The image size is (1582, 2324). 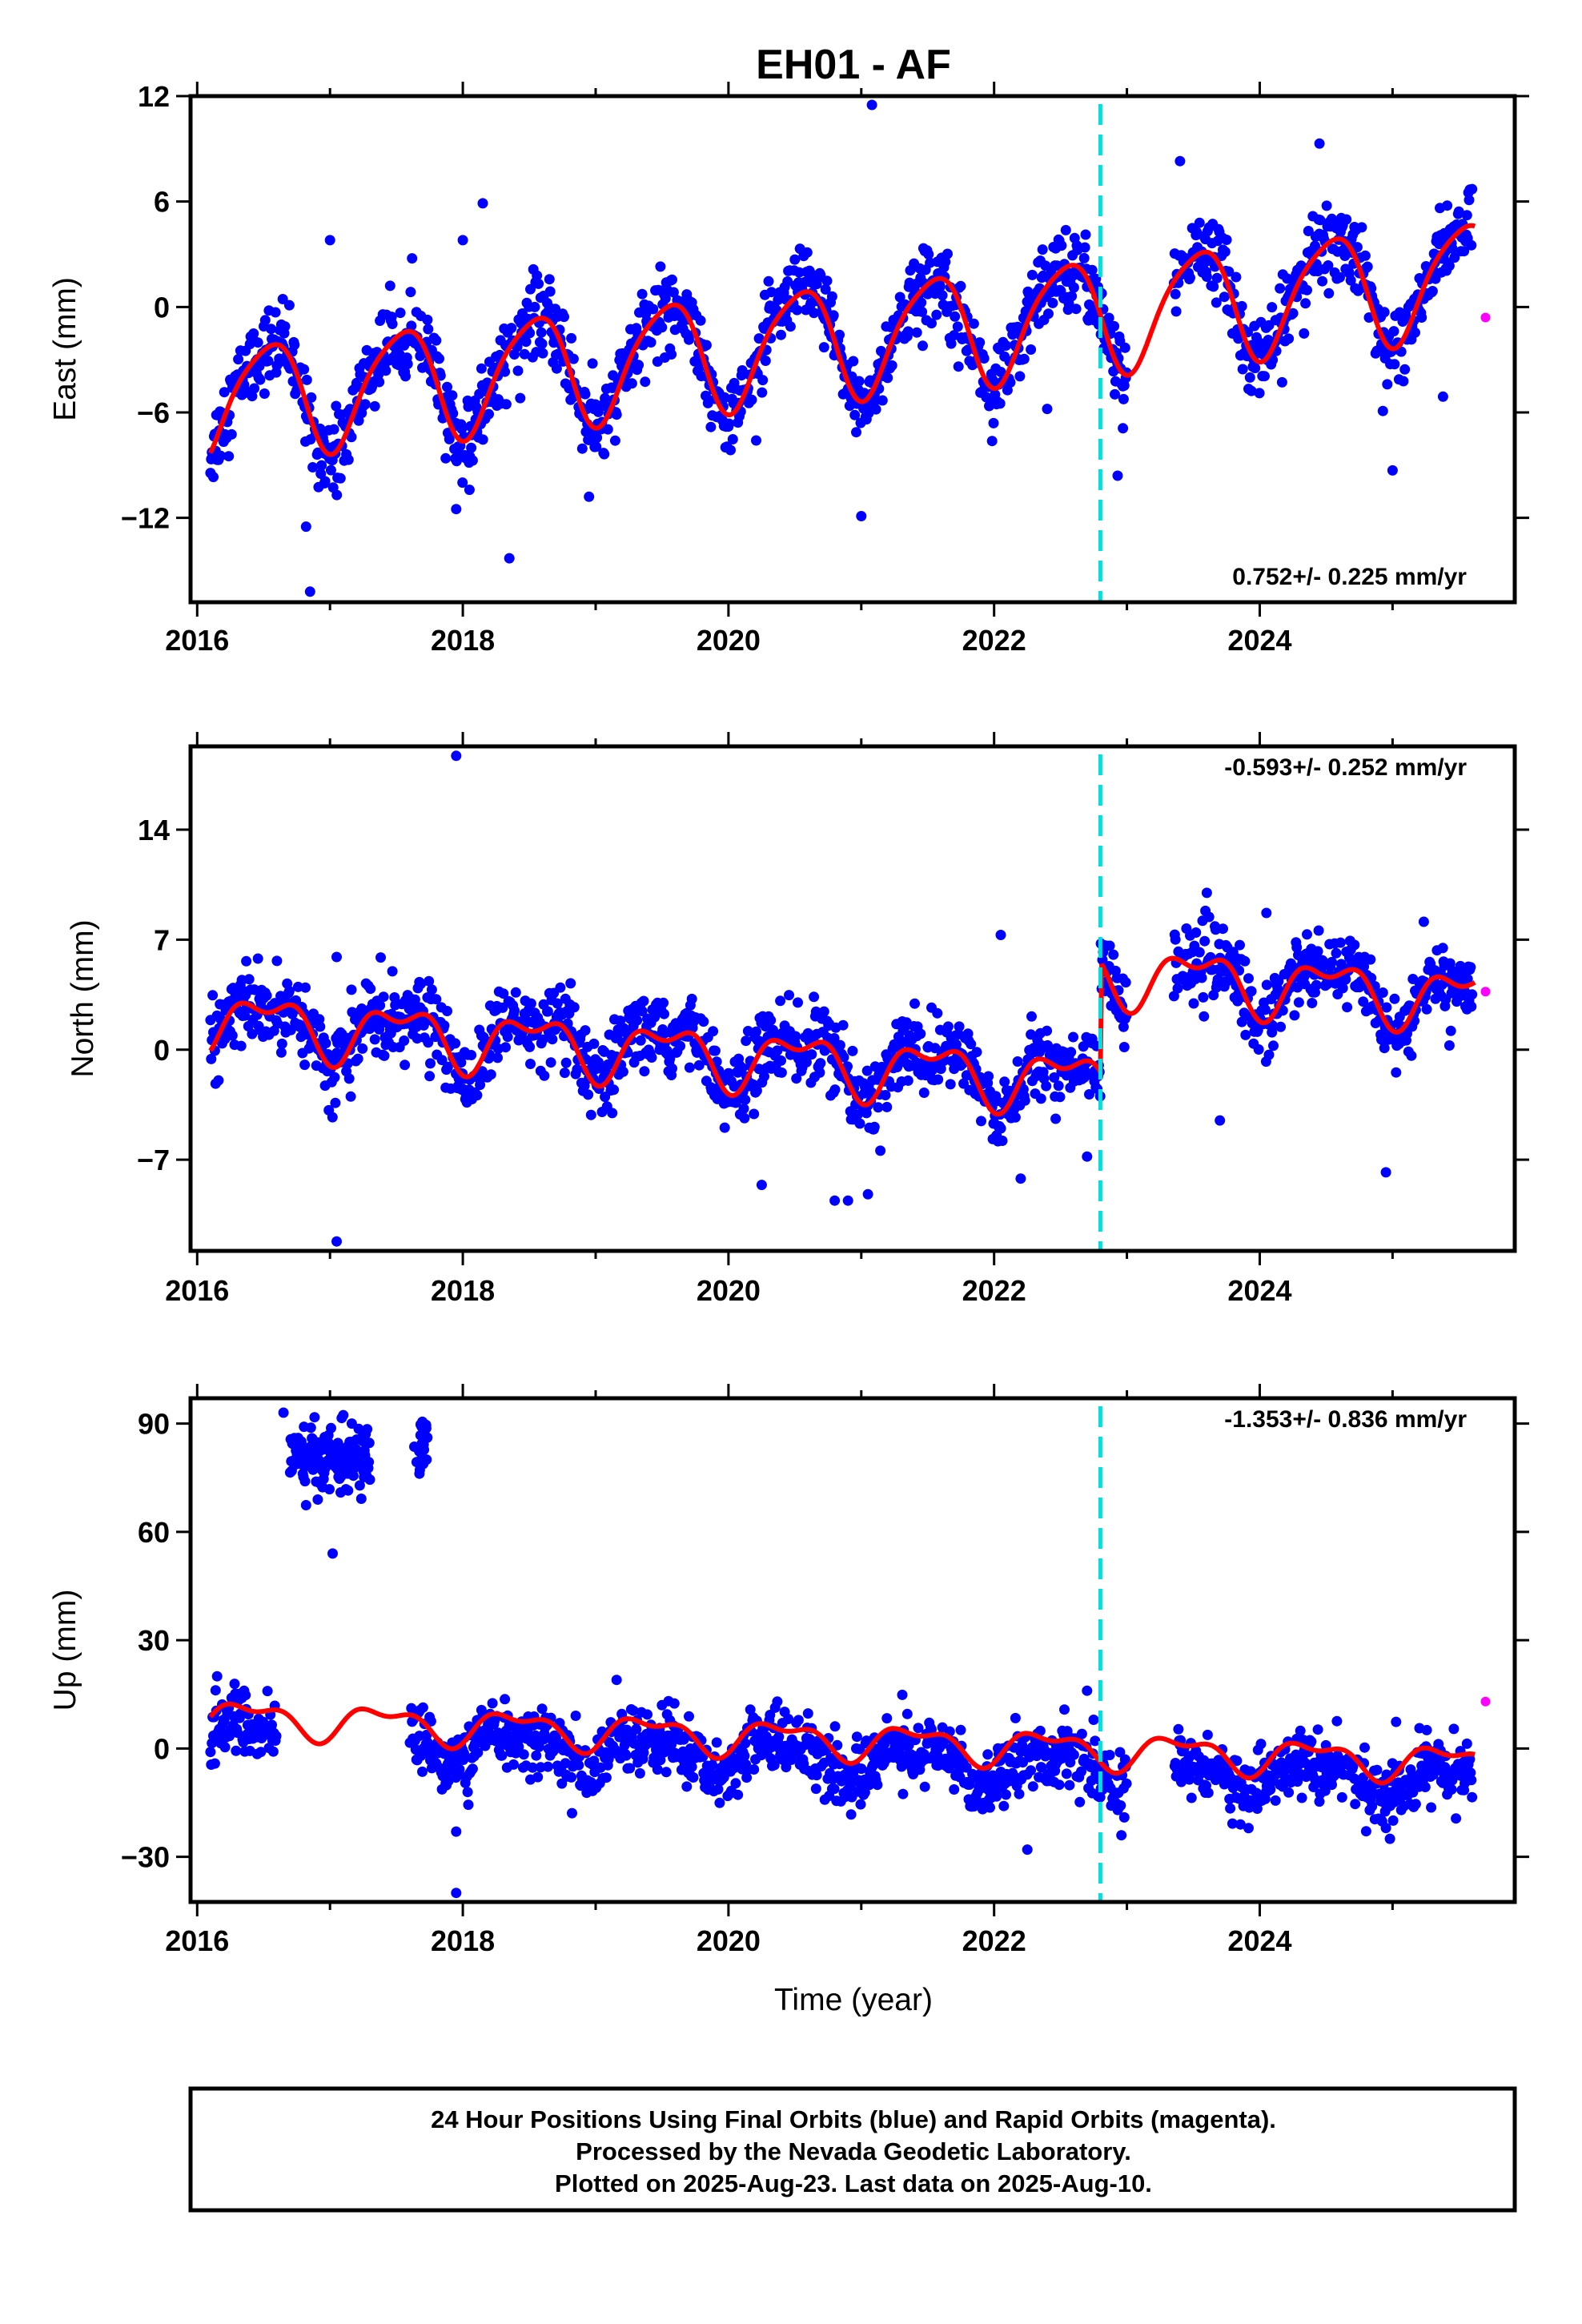 What do you see at coordinates (154, 1532) in the screenshot?
I see `y-tick-label: 60` at bounding box center [154, 1532].